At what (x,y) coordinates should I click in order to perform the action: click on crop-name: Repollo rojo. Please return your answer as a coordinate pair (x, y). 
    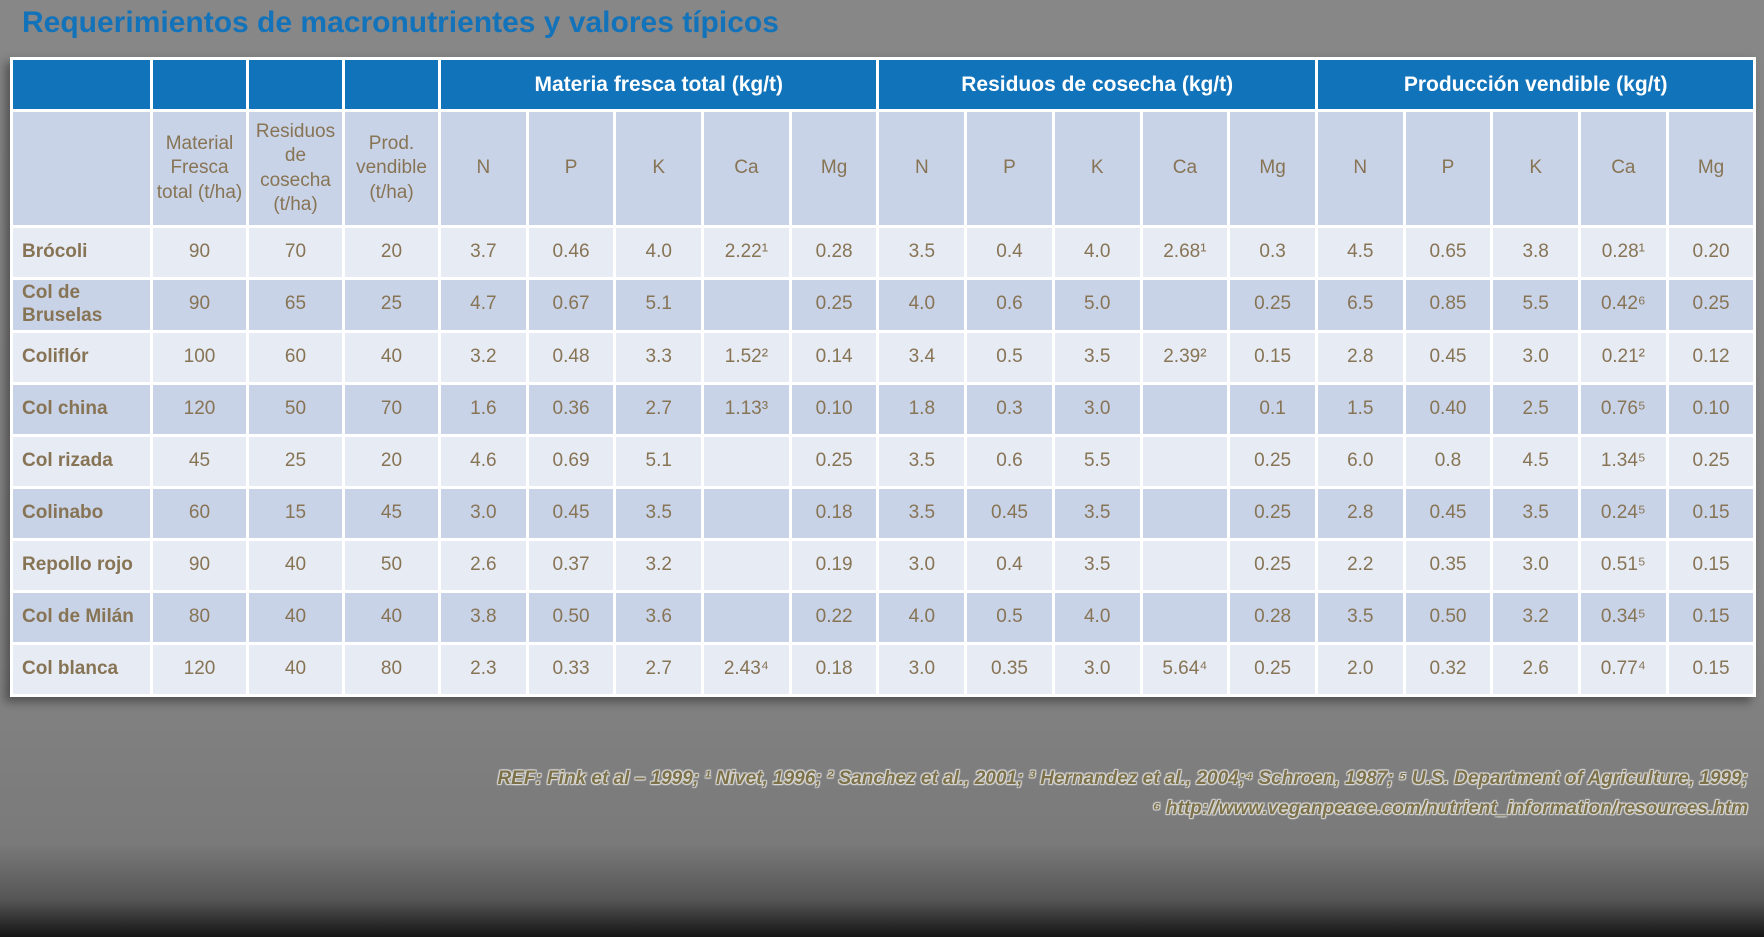
    Looking at the image, I should click on (81, 565).